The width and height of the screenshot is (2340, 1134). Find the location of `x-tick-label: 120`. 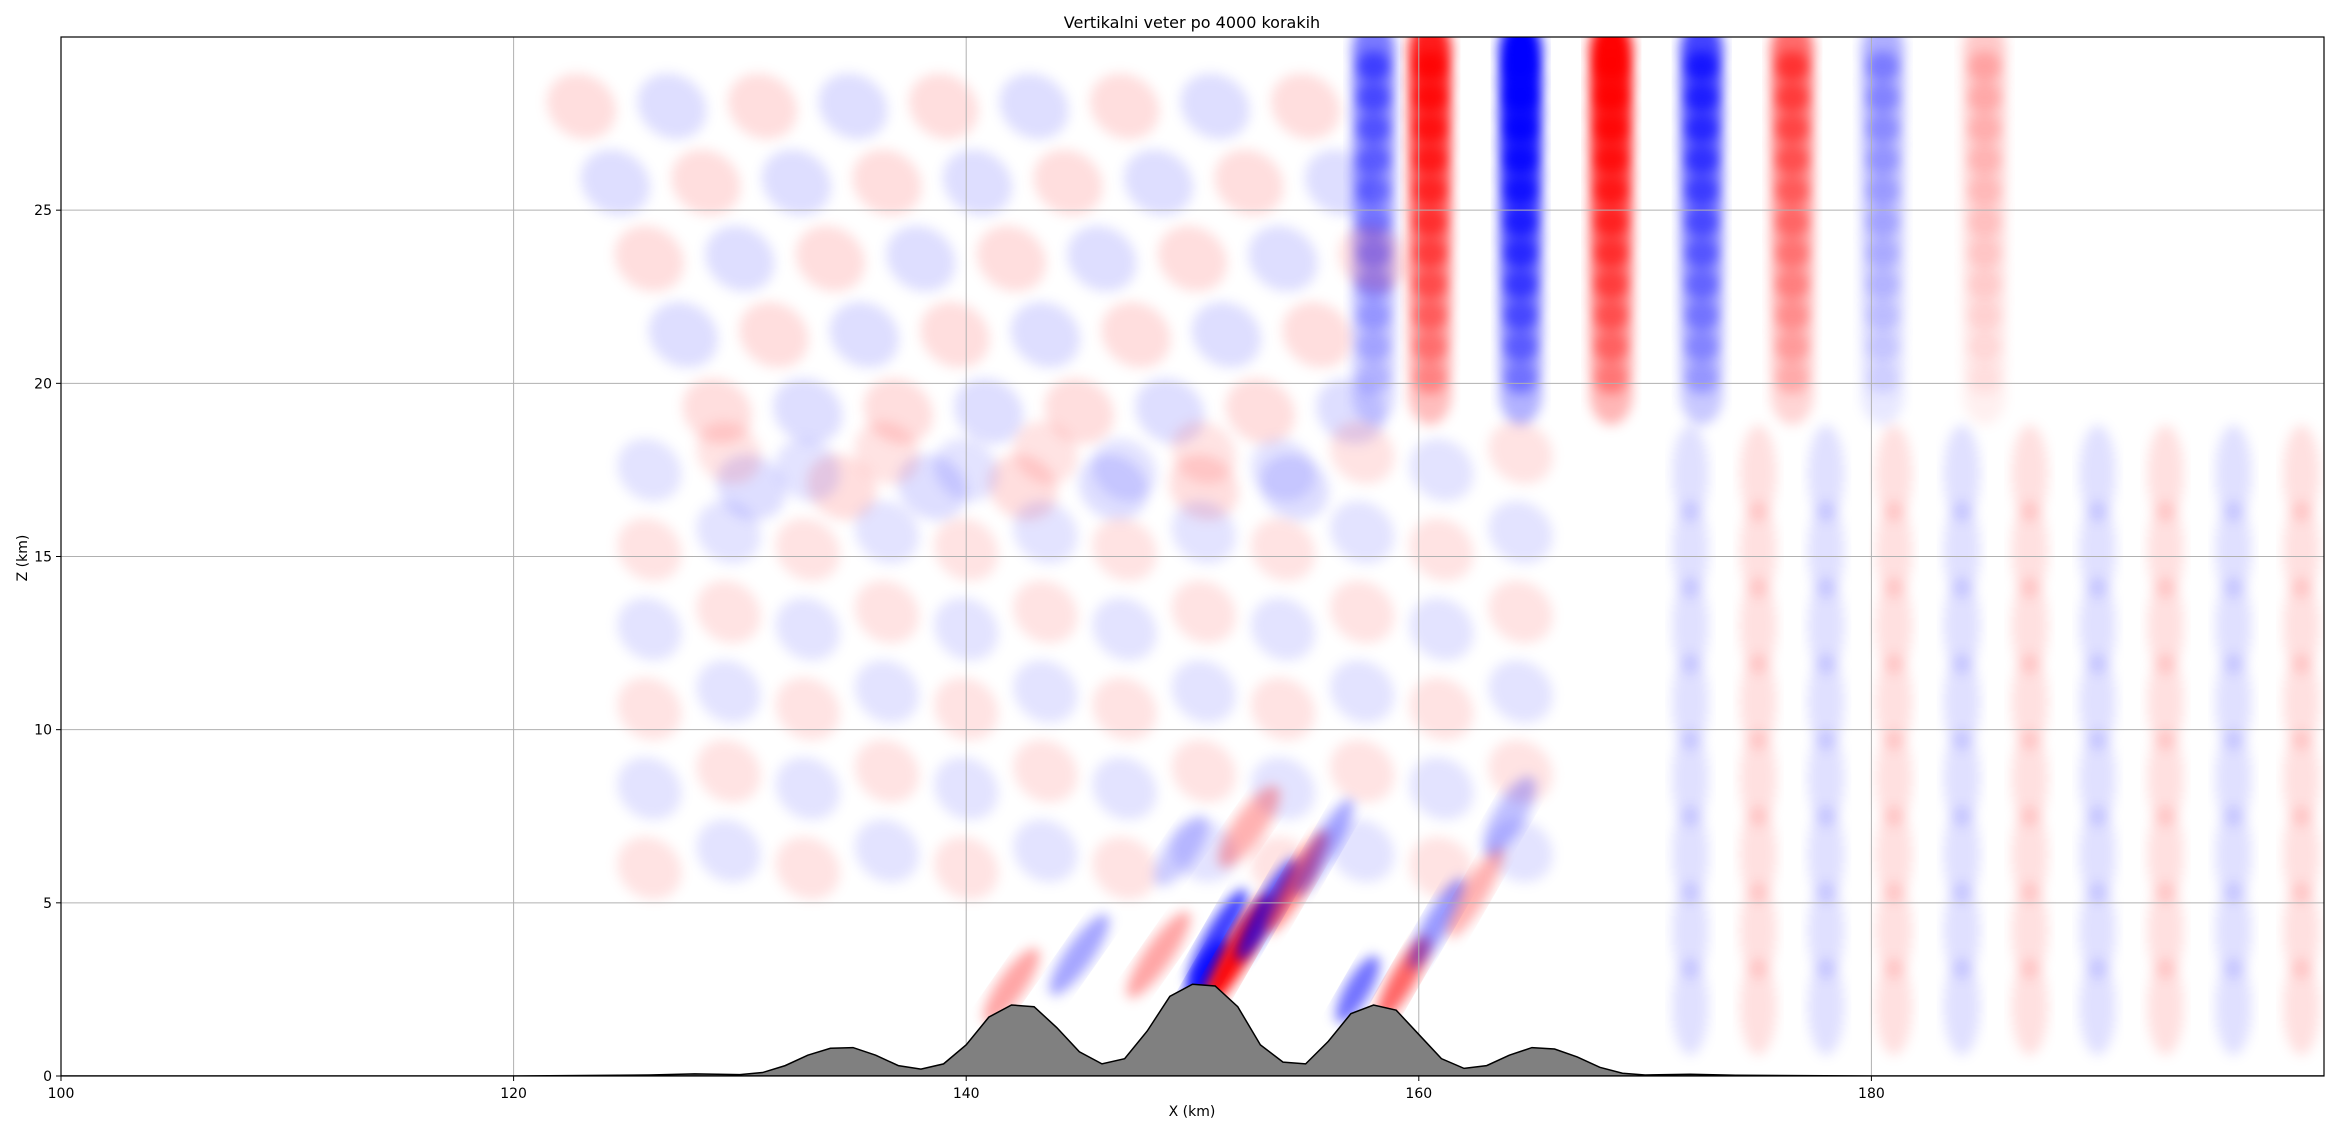

x-tick-label: 120 is located at coordinates (513, 1094).